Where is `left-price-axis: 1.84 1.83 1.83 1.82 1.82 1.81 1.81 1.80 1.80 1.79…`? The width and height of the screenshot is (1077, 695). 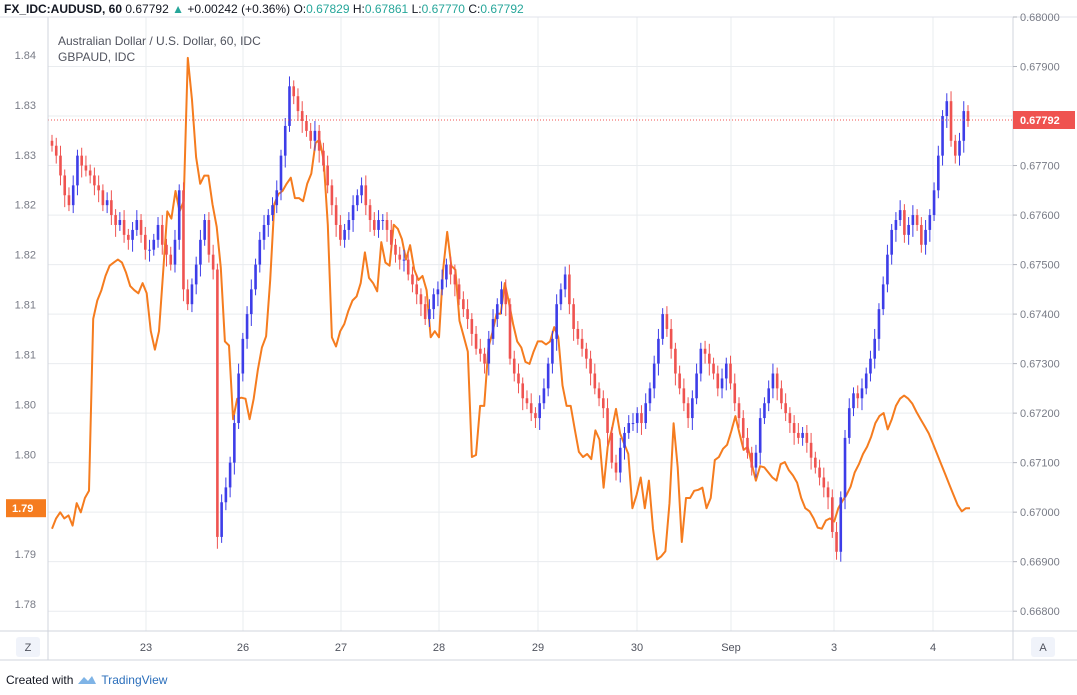 left-price-axis: 1.84 1.83 1.83 1.82 1.82 1.81 1.81 1.80 1.80 1.79… is located at coordinates (25, 330).